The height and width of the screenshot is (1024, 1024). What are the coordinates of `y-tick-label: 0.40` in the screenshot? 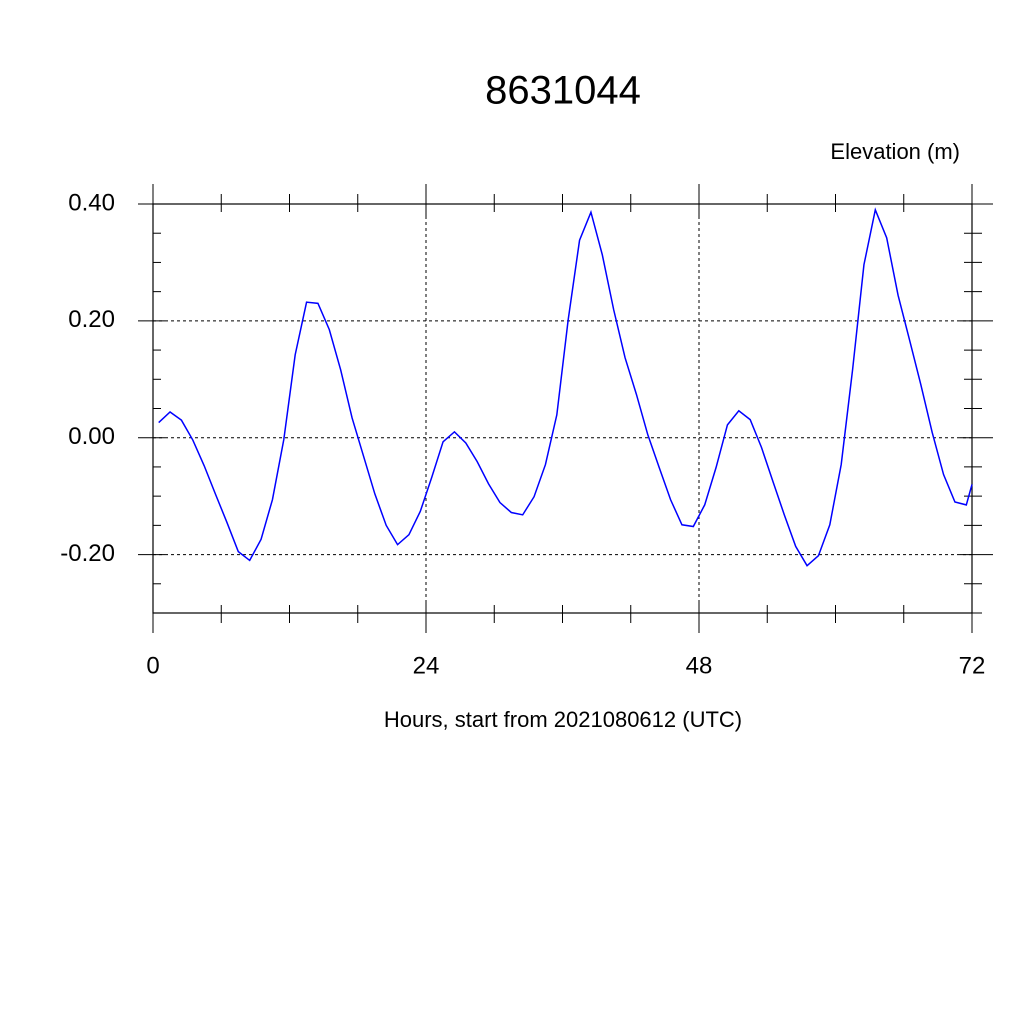 It's located at (91, 202).